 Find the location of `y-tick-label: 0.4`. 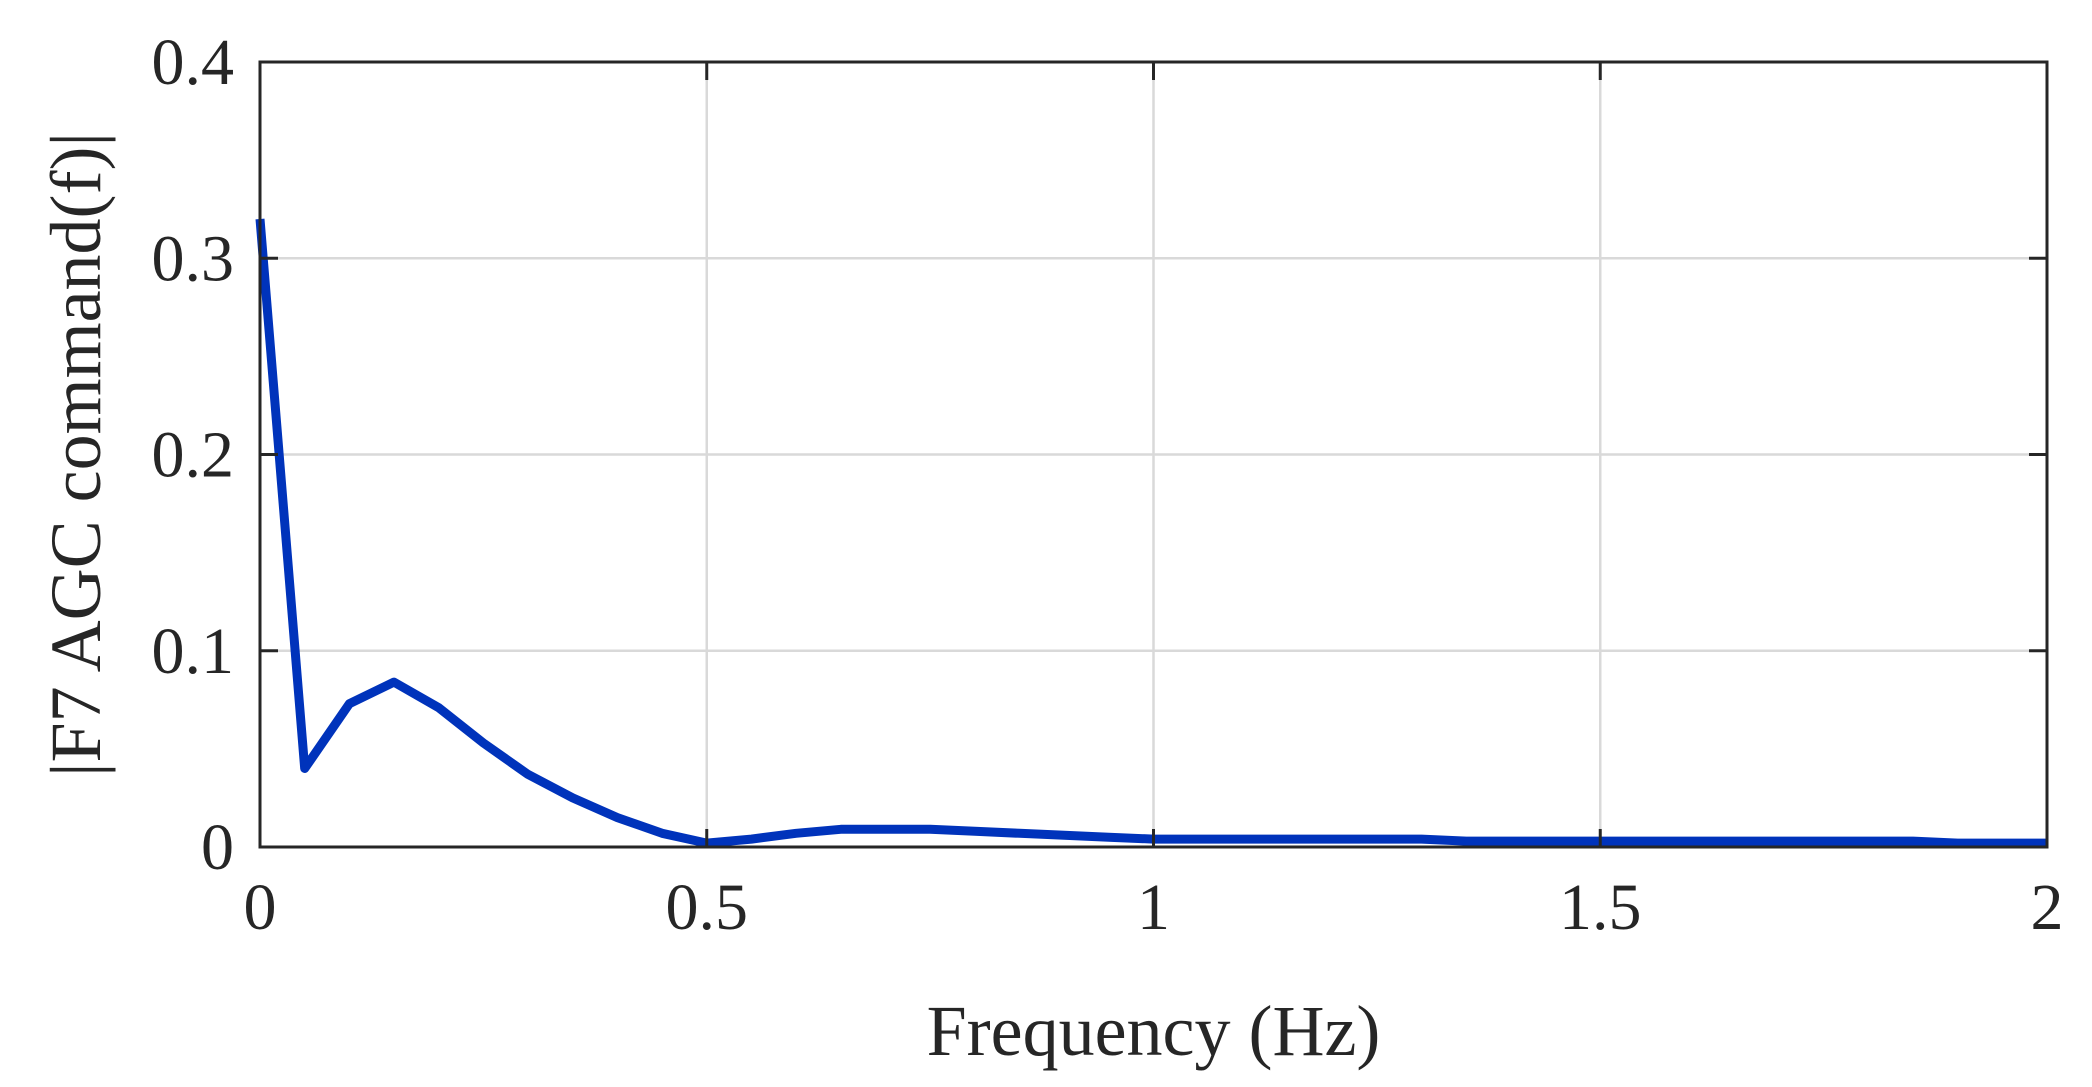

y-tick-label: 0.4 is located at coordinates (193, 62).